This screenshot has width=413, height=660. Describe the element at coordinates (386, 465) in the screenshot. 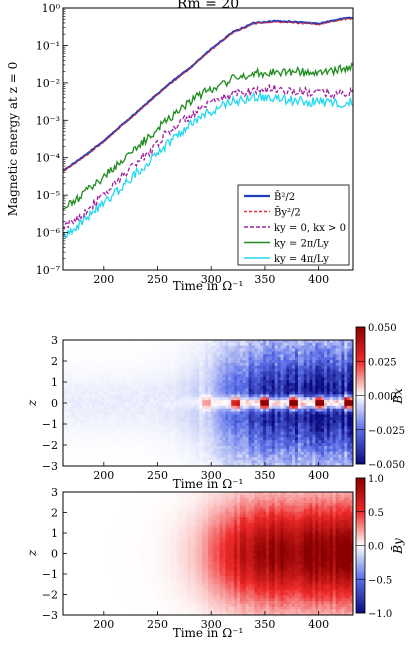

I see `colorbar-tick-label: −0.050` at that location.